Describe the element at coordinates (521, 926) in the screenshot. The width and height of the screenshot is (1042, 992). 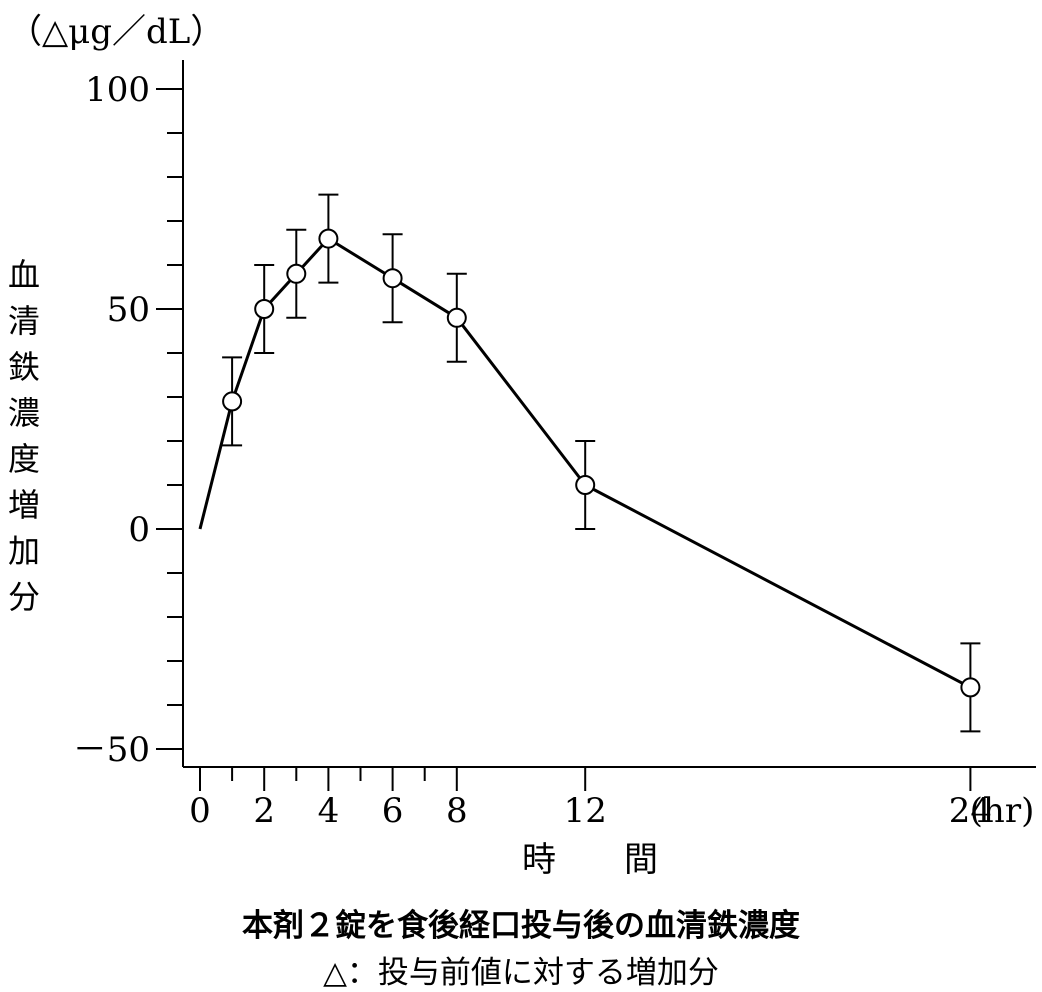
I see `chart-title: 本剤２錠を食後経口投与後の血清鉄濃度` at that location.